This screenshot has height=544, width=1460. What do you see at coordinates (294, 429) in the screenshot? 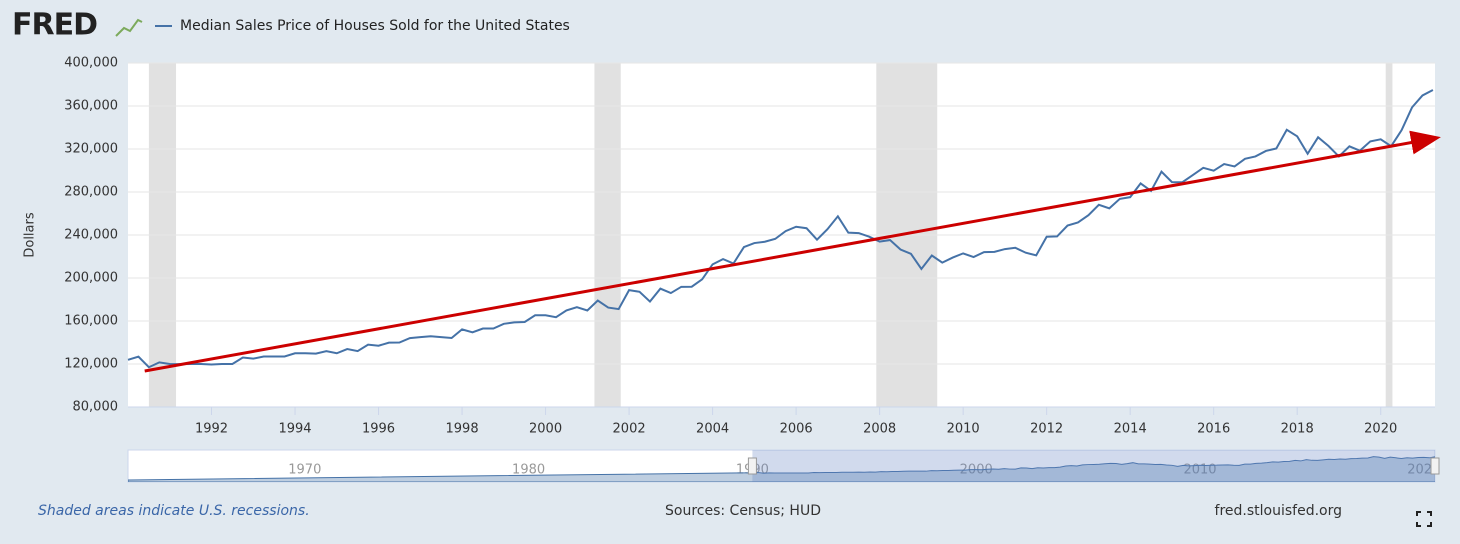
I see `x-tick-label: 1994` at bounding box center [294, 429].